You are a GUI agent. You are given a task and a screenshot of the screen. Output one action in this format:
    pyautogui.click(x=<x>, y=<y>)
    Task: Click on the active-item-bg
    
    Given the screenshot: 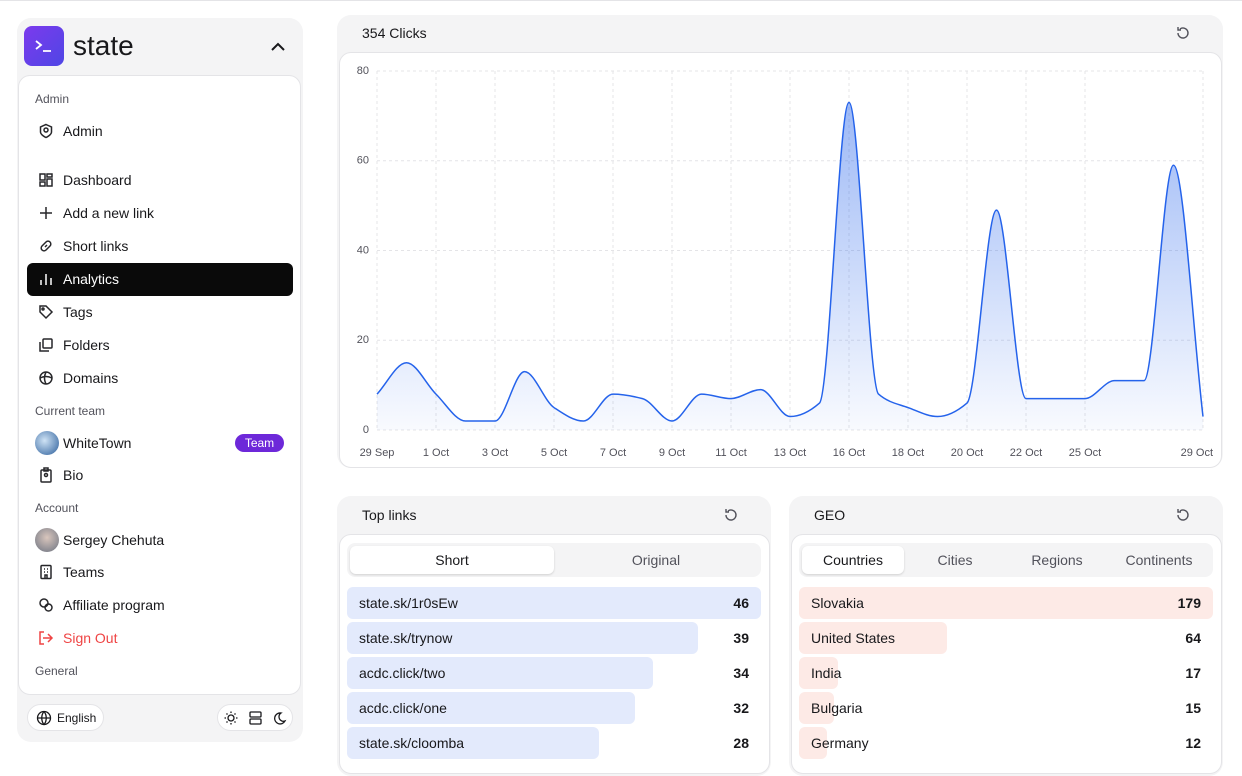 What is the action you would take?
    pyautogui.click(x=160, y=279)
    